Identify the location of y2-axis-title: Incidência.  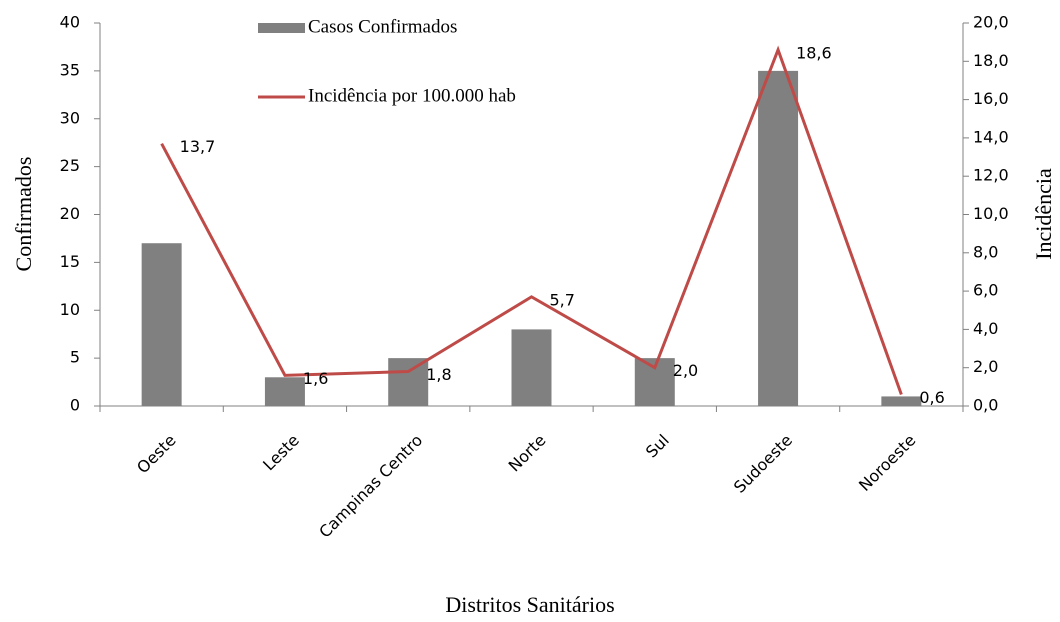
(1043, 214).